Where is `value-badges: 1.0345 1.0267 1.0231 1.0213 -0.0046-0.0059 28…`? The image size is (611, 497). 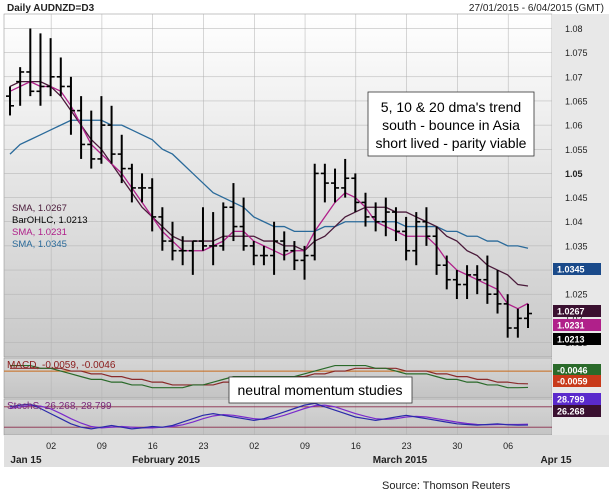 value-badges: 1.0345 1.0267 1.0231 1.0213 -0.0046-0.0059 28… is located at coordinates (577, 340).